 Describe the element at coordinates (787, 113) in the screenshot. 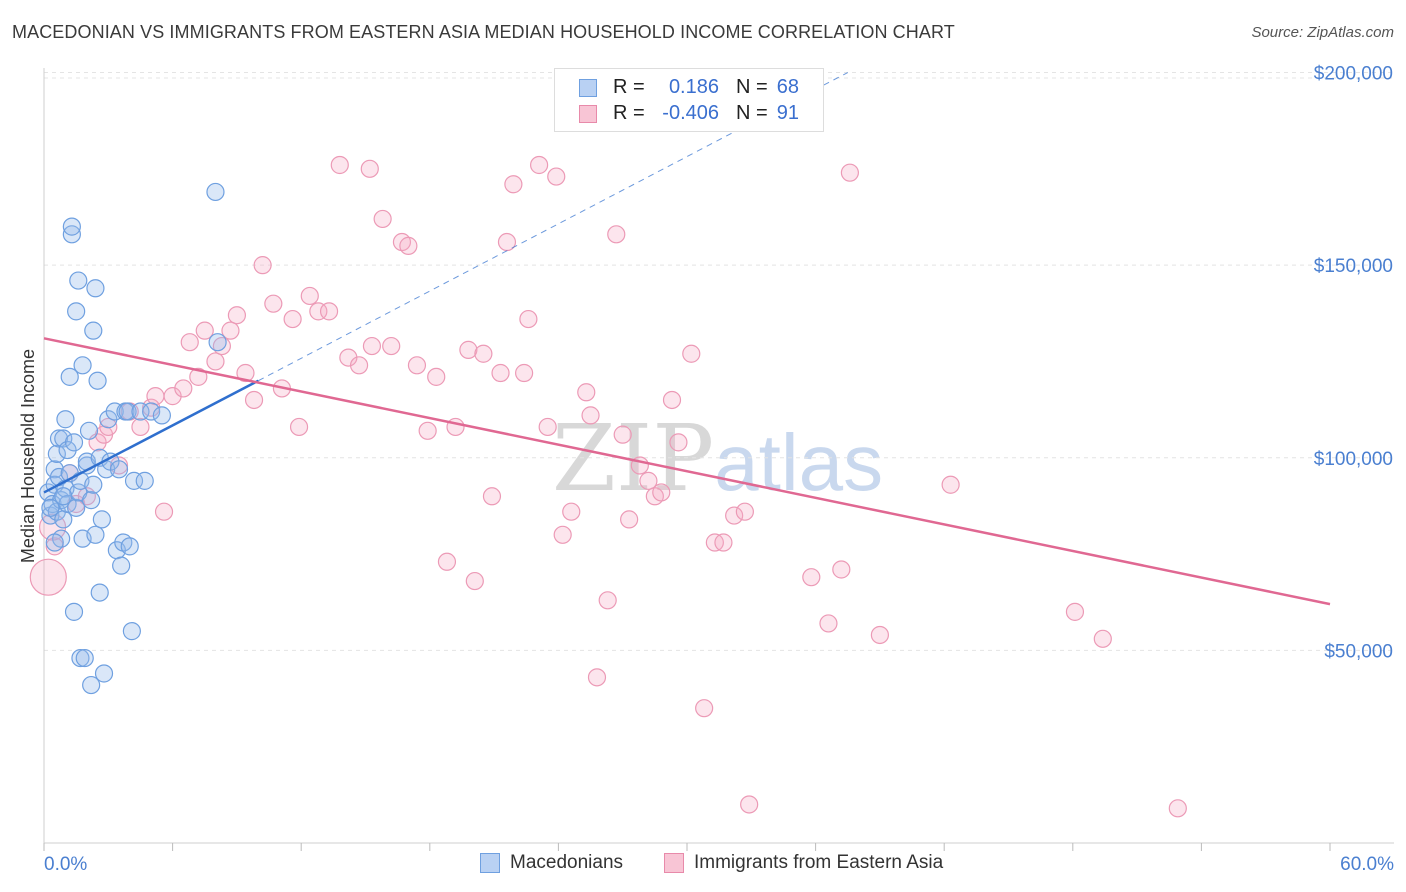

I see `legend-n-value: 91` at that location.